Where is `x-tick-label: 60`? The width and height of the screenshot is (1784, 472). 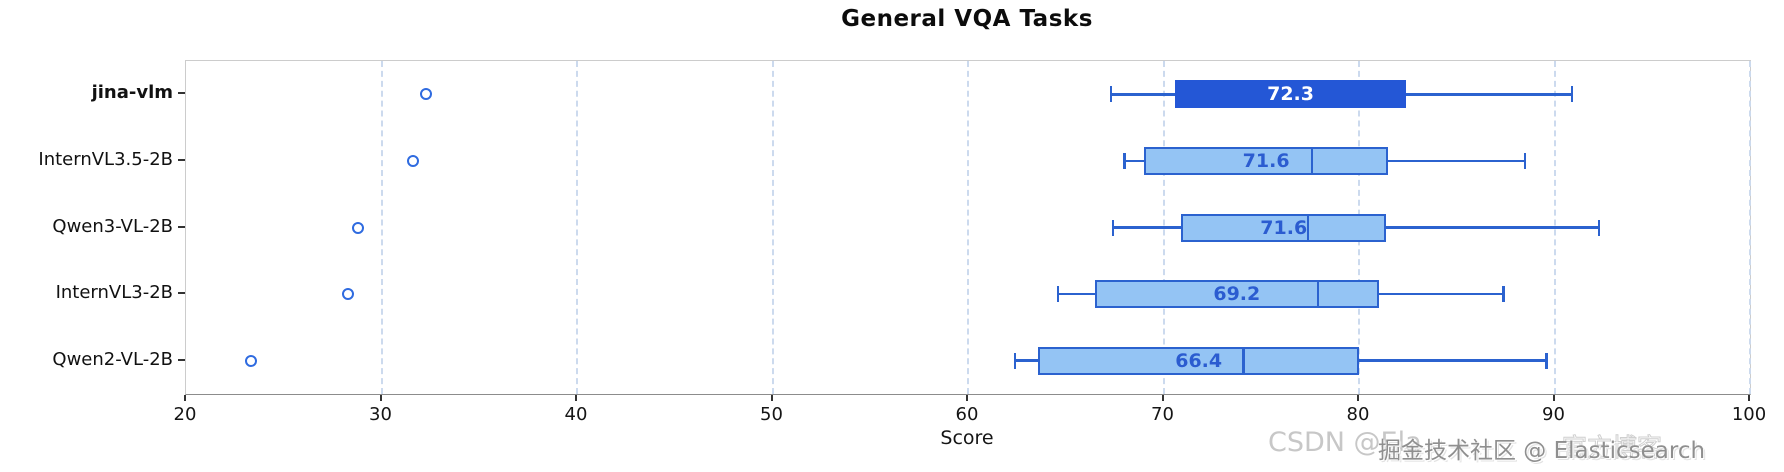
x-tick-label: 60 is located at coordinates (967, 414).